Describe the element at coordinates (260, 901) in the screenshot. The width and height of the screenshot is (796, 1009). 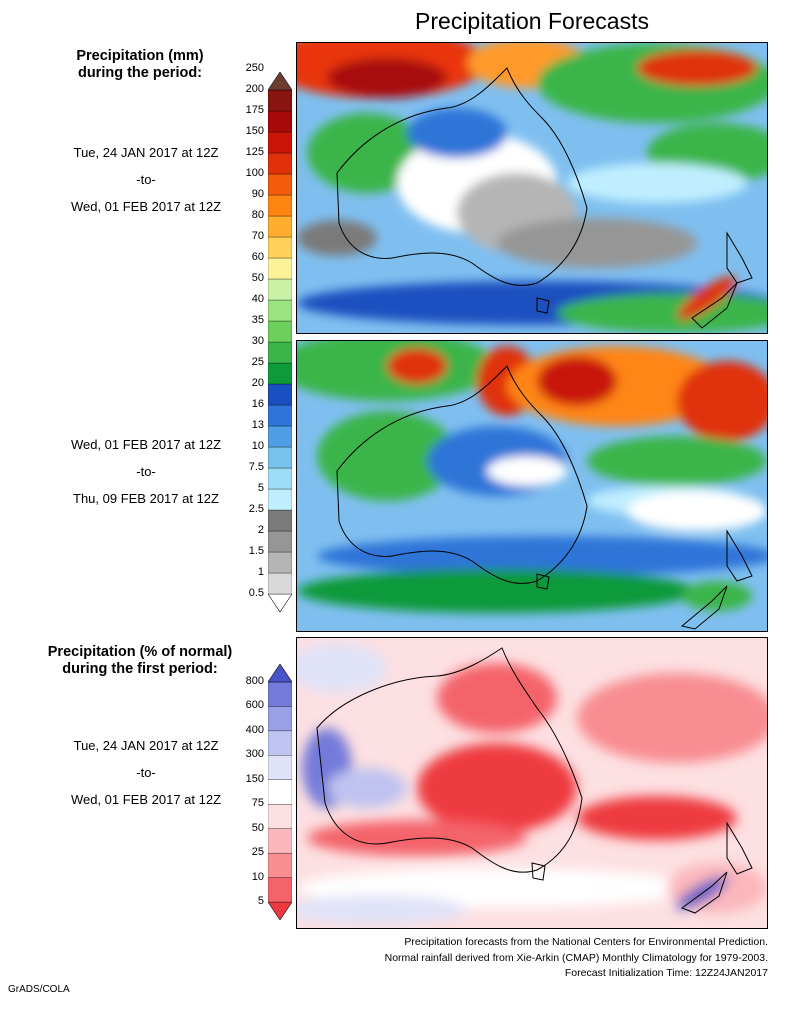
I see `percent-colorbar-tick-label: 5` at that location.